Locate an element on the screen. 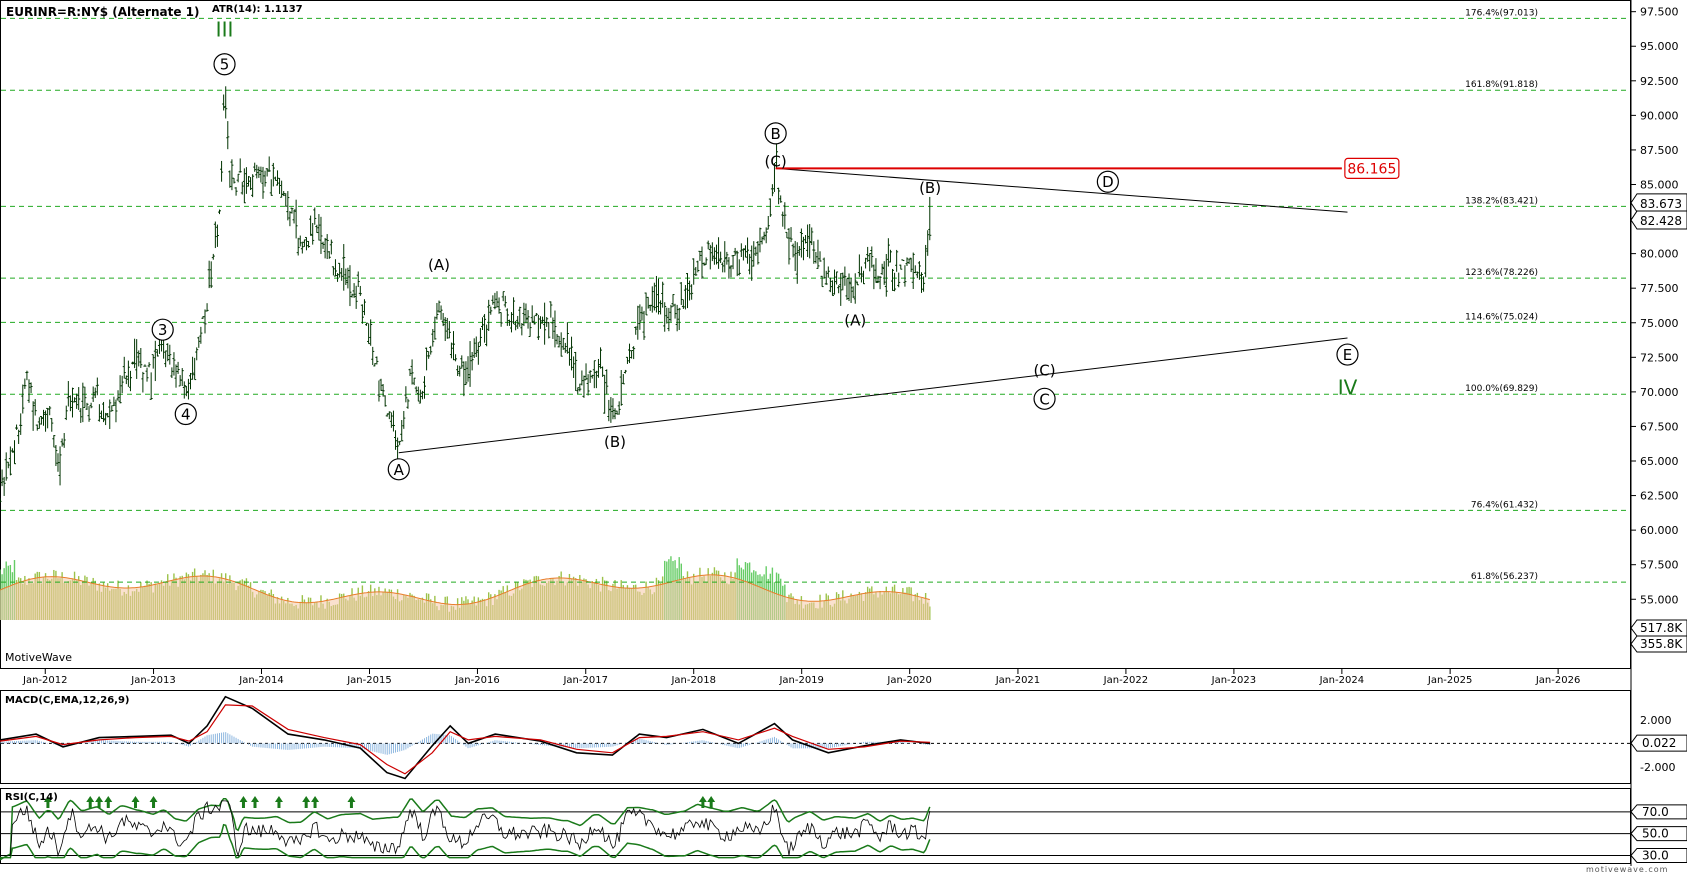 This screenshot has height=876, width=1687. date-axis-label: Jan-2018 is located at coordinates (692, 680).